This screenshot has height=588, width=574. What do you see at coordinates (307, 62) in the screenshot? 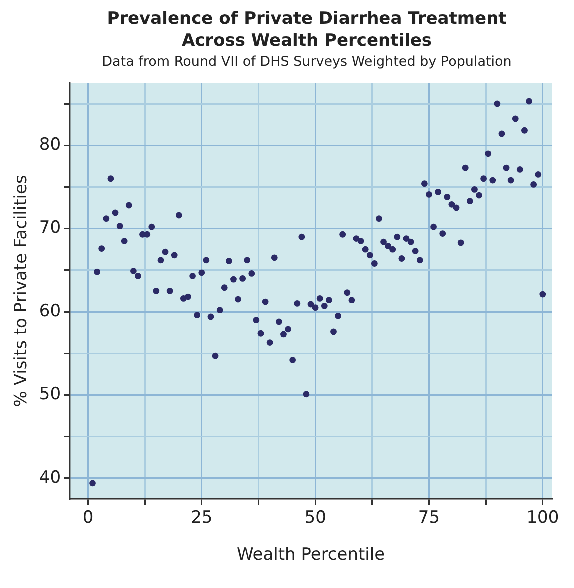
I see `chart-subtitle: Data from Round VII of DHS Surveys Weighted by Population` at bounding box center [307, 62].